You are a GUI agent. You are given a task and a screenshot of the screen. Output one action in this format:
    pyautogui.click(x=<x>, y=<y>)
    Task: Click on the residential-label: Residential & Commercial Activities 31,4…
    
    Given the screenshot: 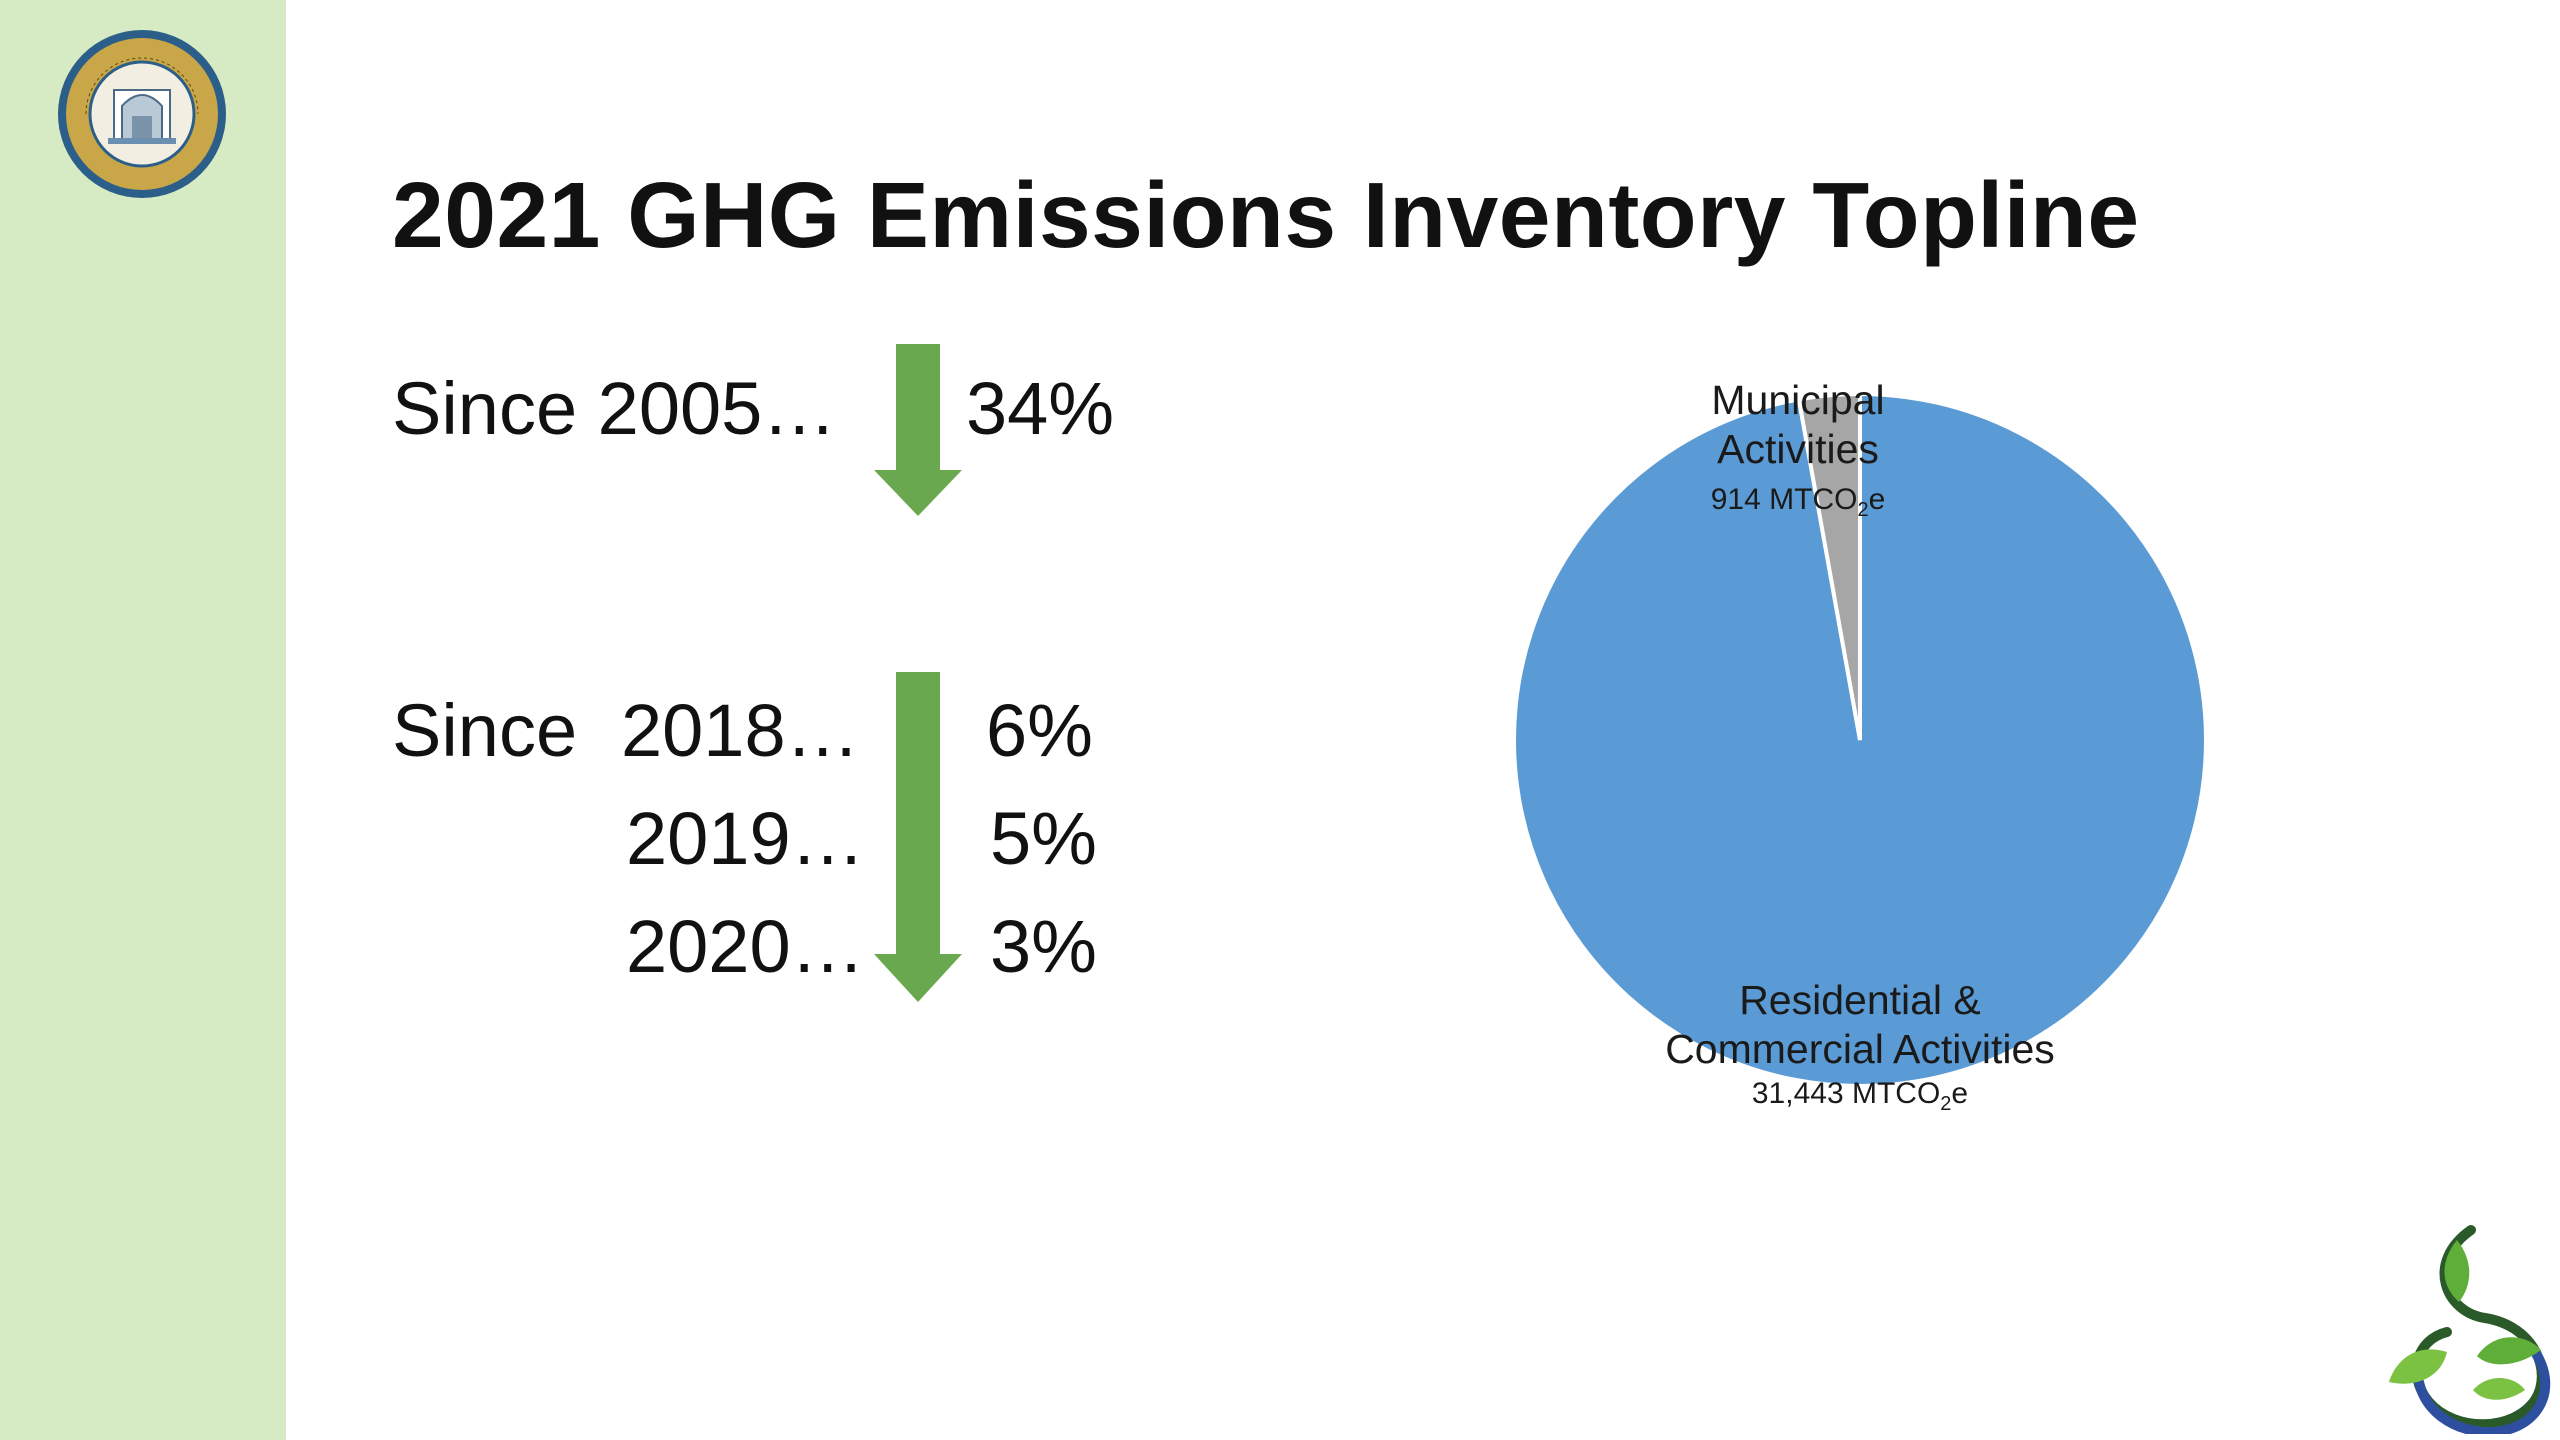 What is the action you would take?
    pyautogui.click(x=1860, y=1046)
    